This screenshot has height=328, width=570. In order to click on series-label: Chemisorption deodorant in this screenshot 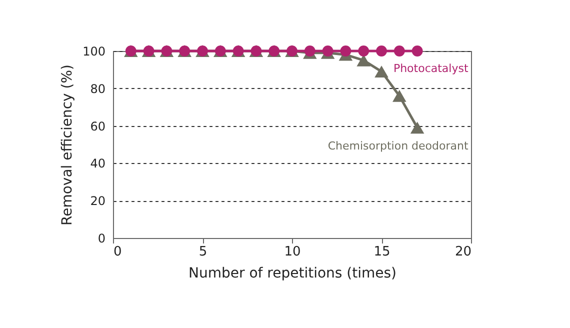, I will do `click(398, 146)`.